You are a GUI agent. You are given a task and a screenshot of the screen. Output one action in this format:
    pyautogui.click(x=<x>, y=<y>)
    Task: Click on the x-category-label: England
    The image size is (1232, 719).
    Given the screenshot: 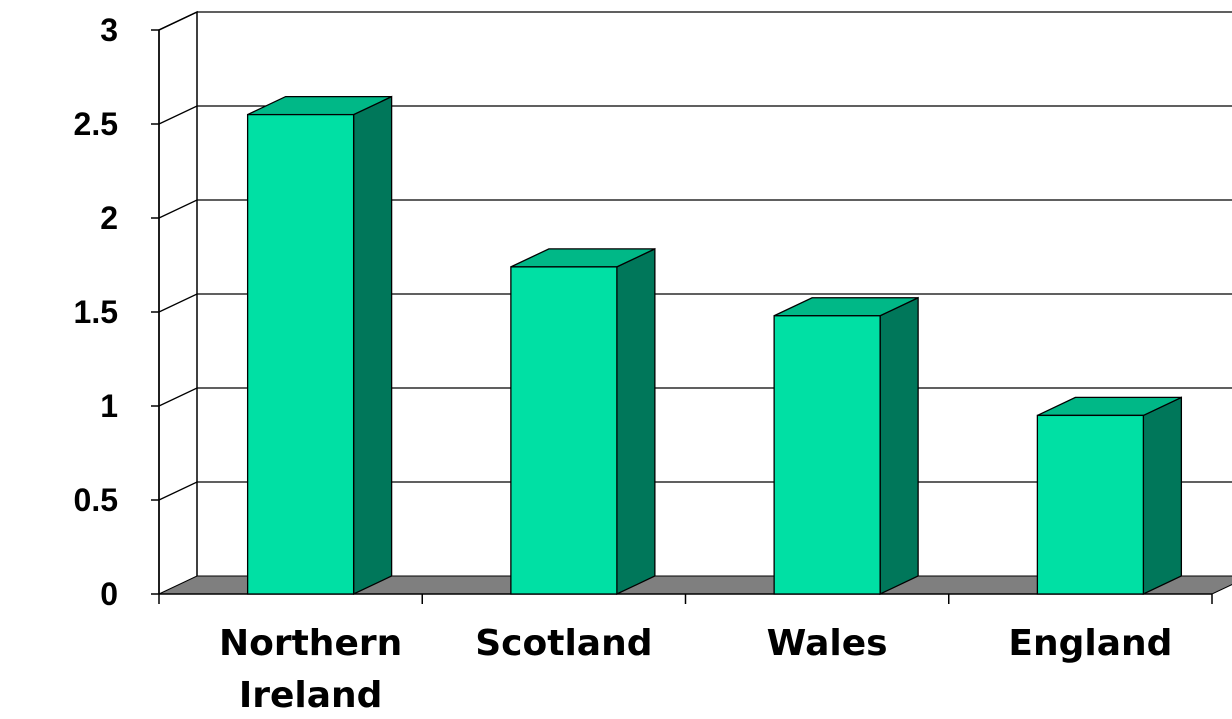 What is the action you would take?
    pyautogui.click(x=1090, y=643)
    